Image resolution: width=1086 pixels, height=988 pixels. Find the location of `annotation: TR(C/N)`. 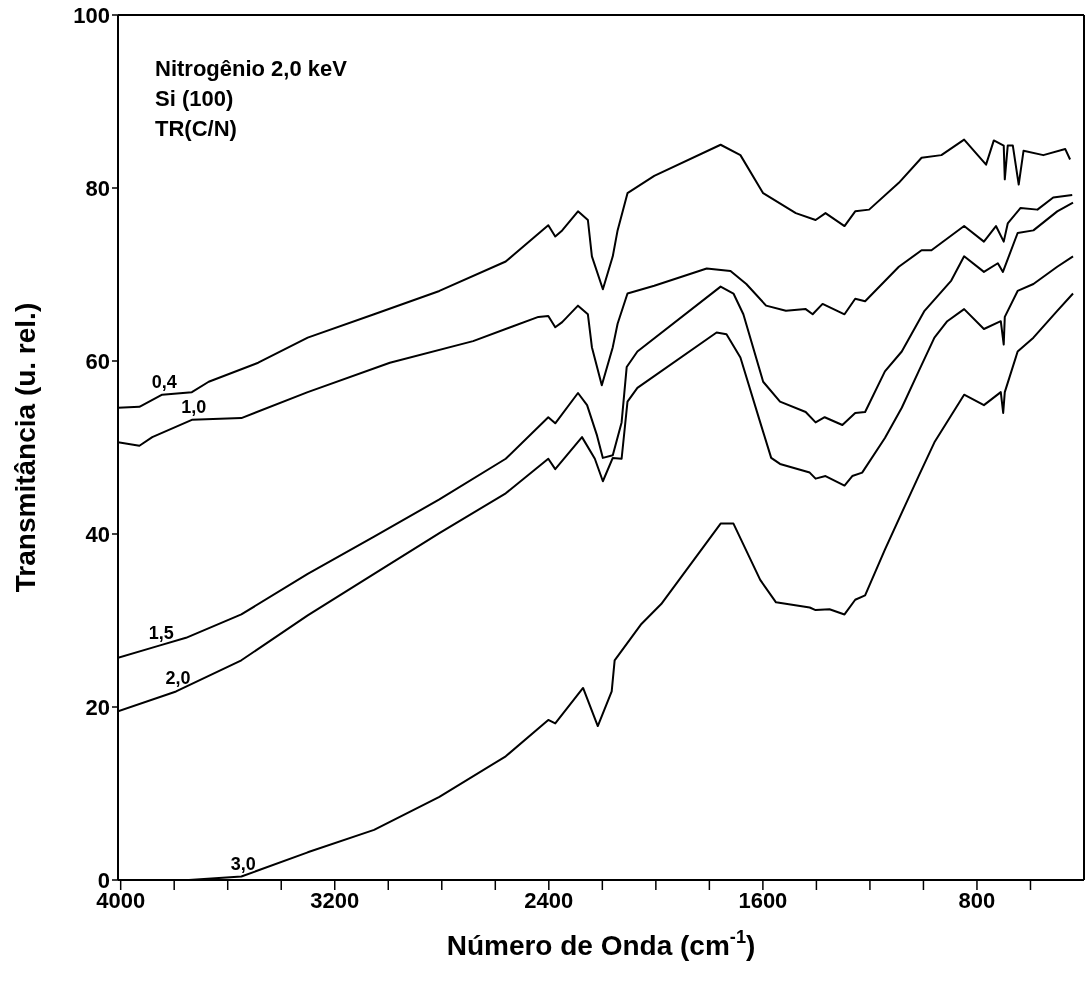

annotation: TR(C/N) is located at coordinates (196, 129).